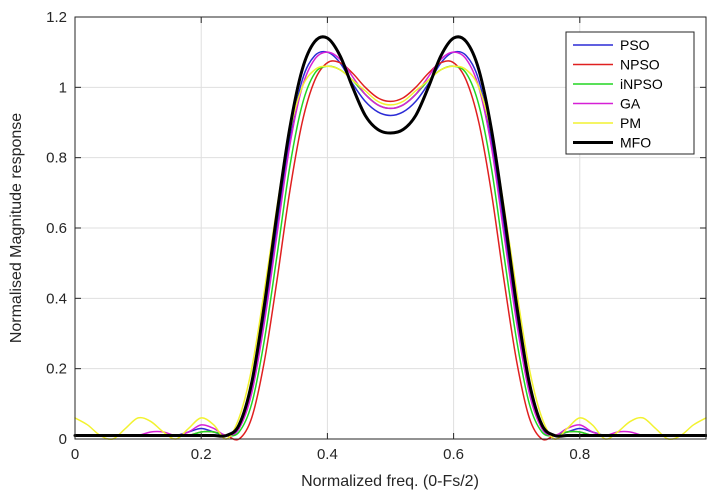 This screenshot has height=492, width=707. What do you see at coordinates (56, 228) in the screenshot?
I see `y-tick-label: 0.6` at bounding box center [56, 228].